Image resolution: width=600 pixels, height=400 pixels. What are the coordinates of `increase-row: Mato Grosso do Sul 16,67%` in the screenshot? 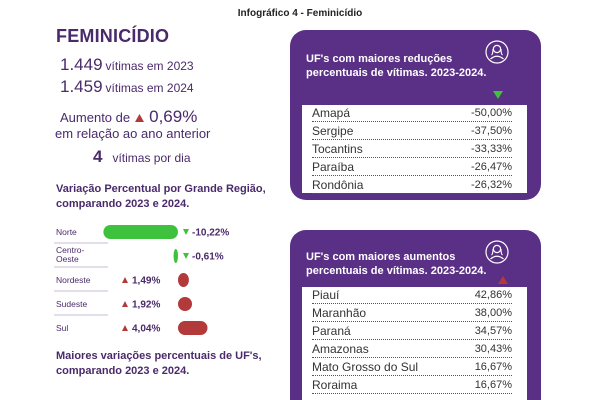 It's located at (412, 367).